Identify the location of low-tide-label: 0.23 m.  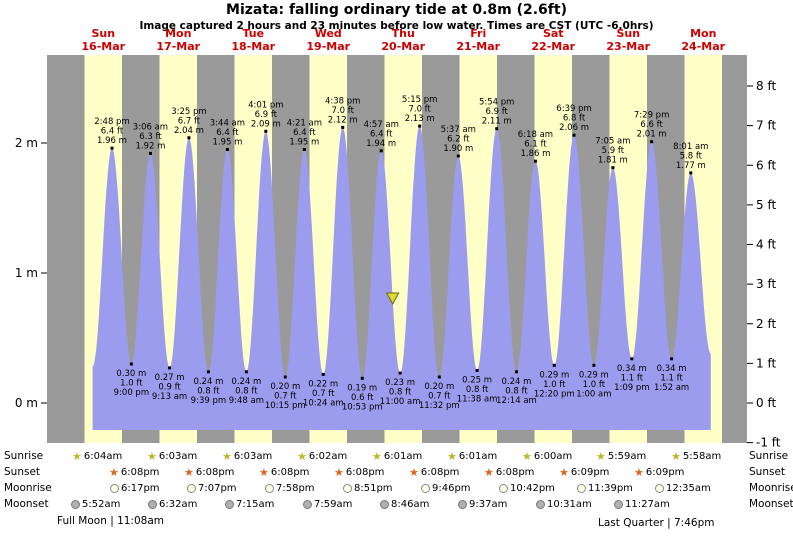
(400, 383).